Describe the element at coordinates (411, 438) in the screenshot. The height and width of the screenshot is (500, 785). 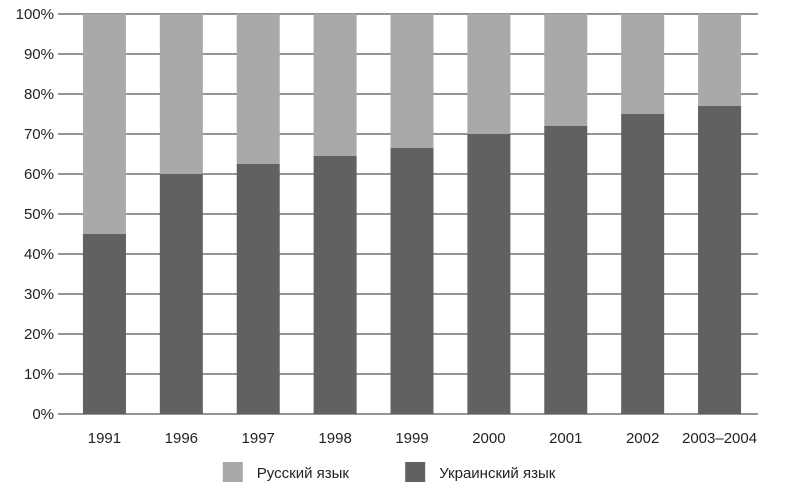
I see `x-tick-label: 1999` at that location.